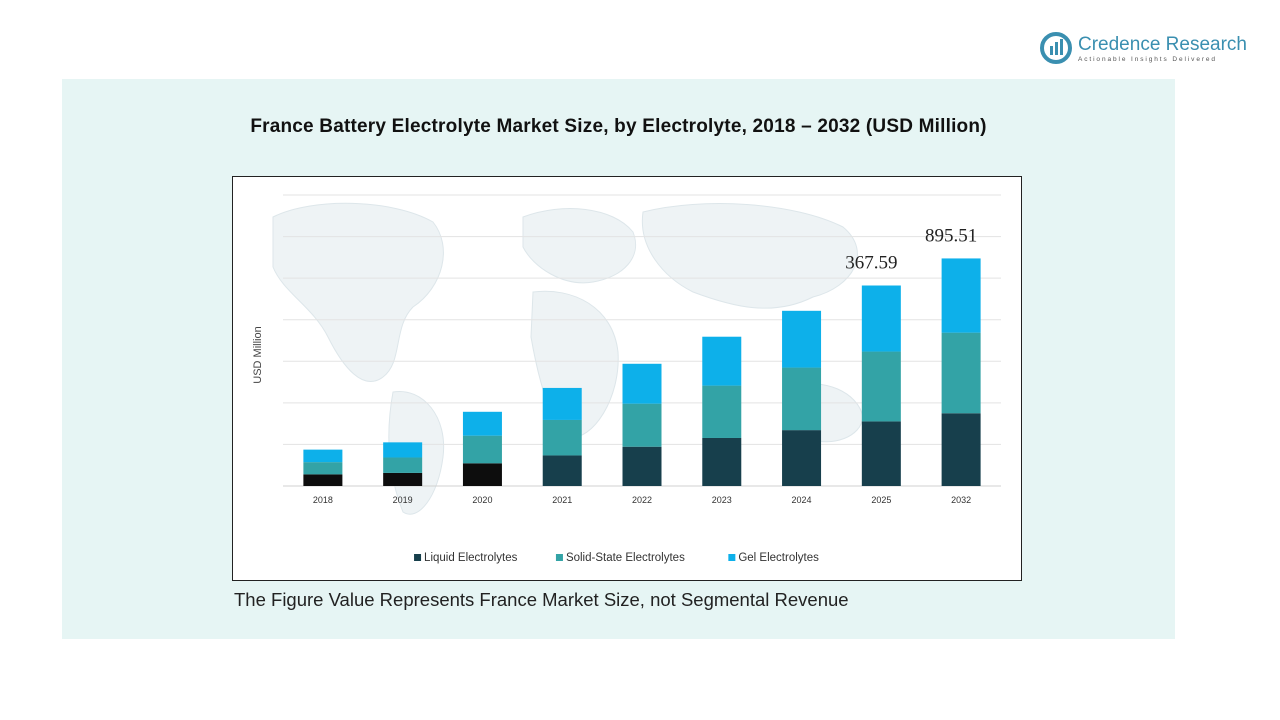 The image size is (1280, 720). What do you see at coordinates (482, 423) in the screenshot?
I see `bar-gel-electrolytes2020` at bounding box center [482, 423].